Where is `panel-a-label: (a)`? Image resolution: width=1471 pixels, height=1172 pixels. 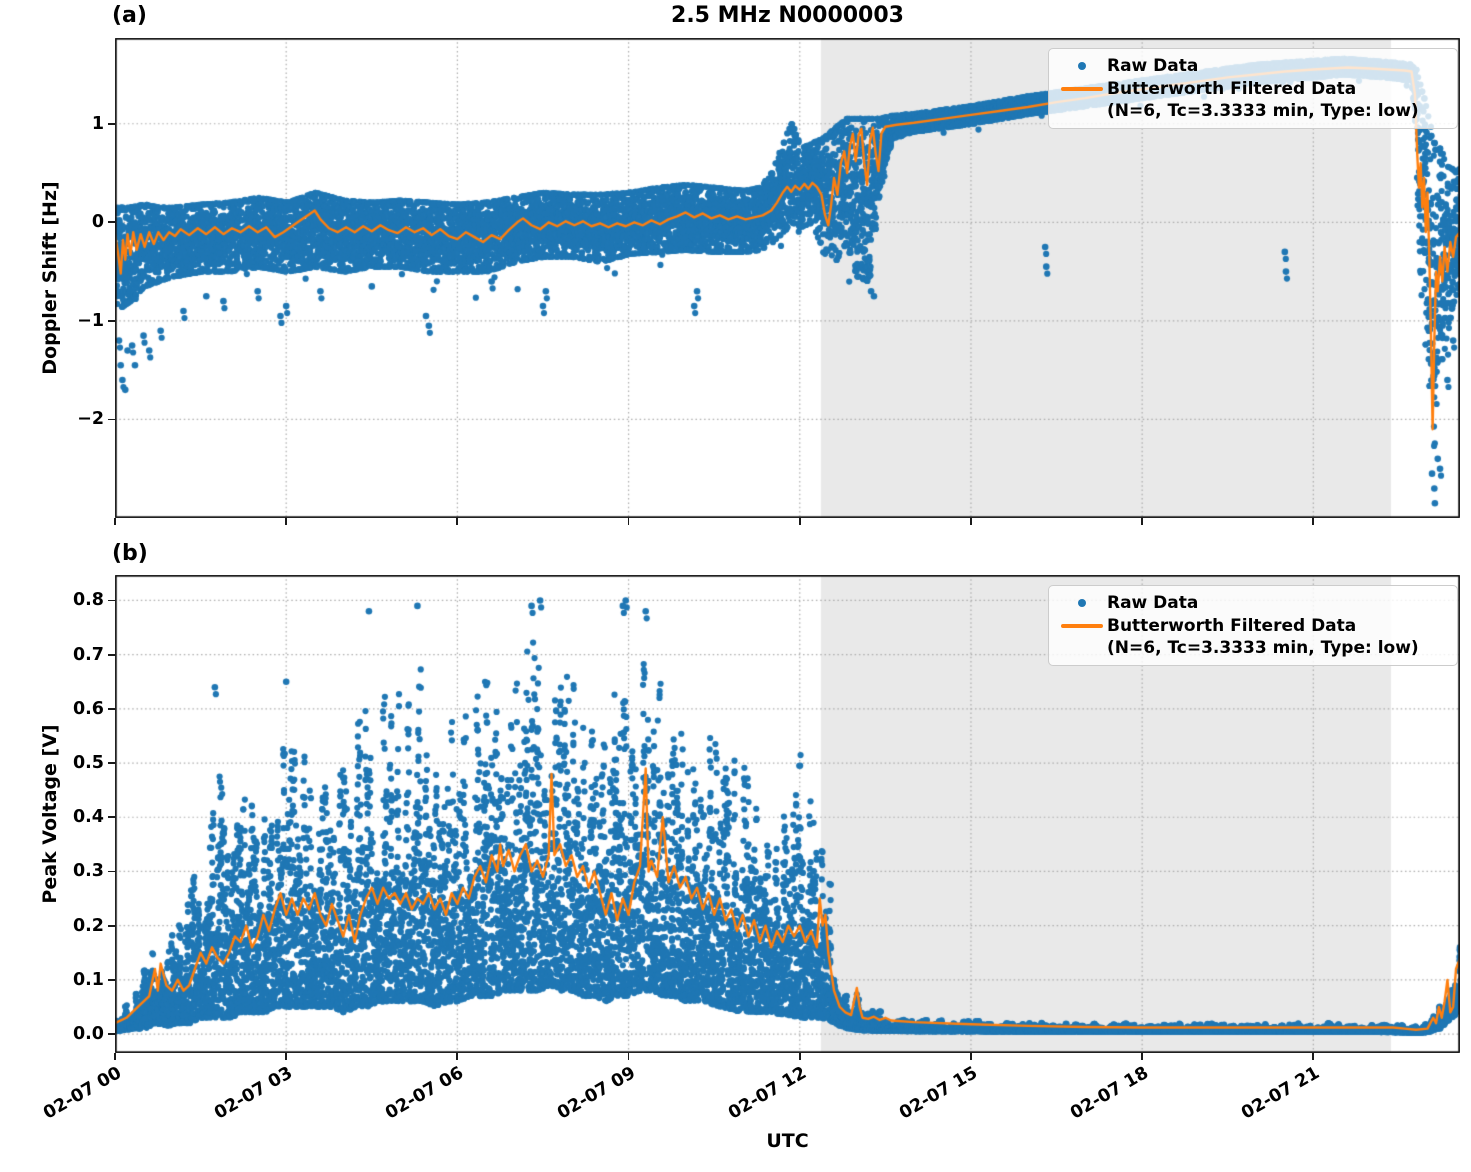 panel-a-label: (a) is located at coordinates (129, 15).